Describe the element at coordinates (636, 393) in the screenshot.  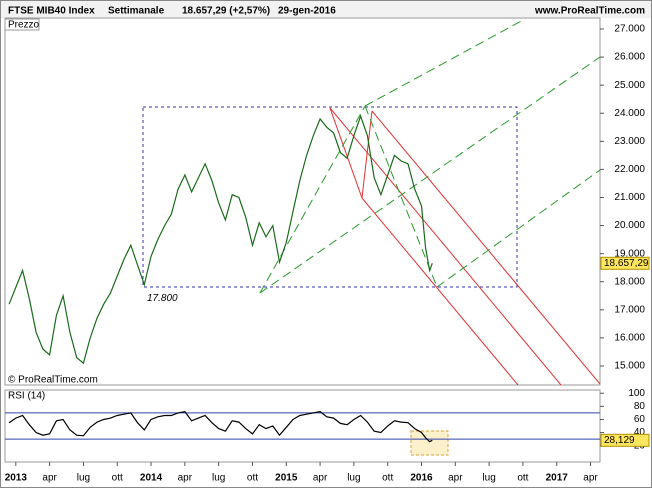
I see `y-tick-label: 100` at that location.